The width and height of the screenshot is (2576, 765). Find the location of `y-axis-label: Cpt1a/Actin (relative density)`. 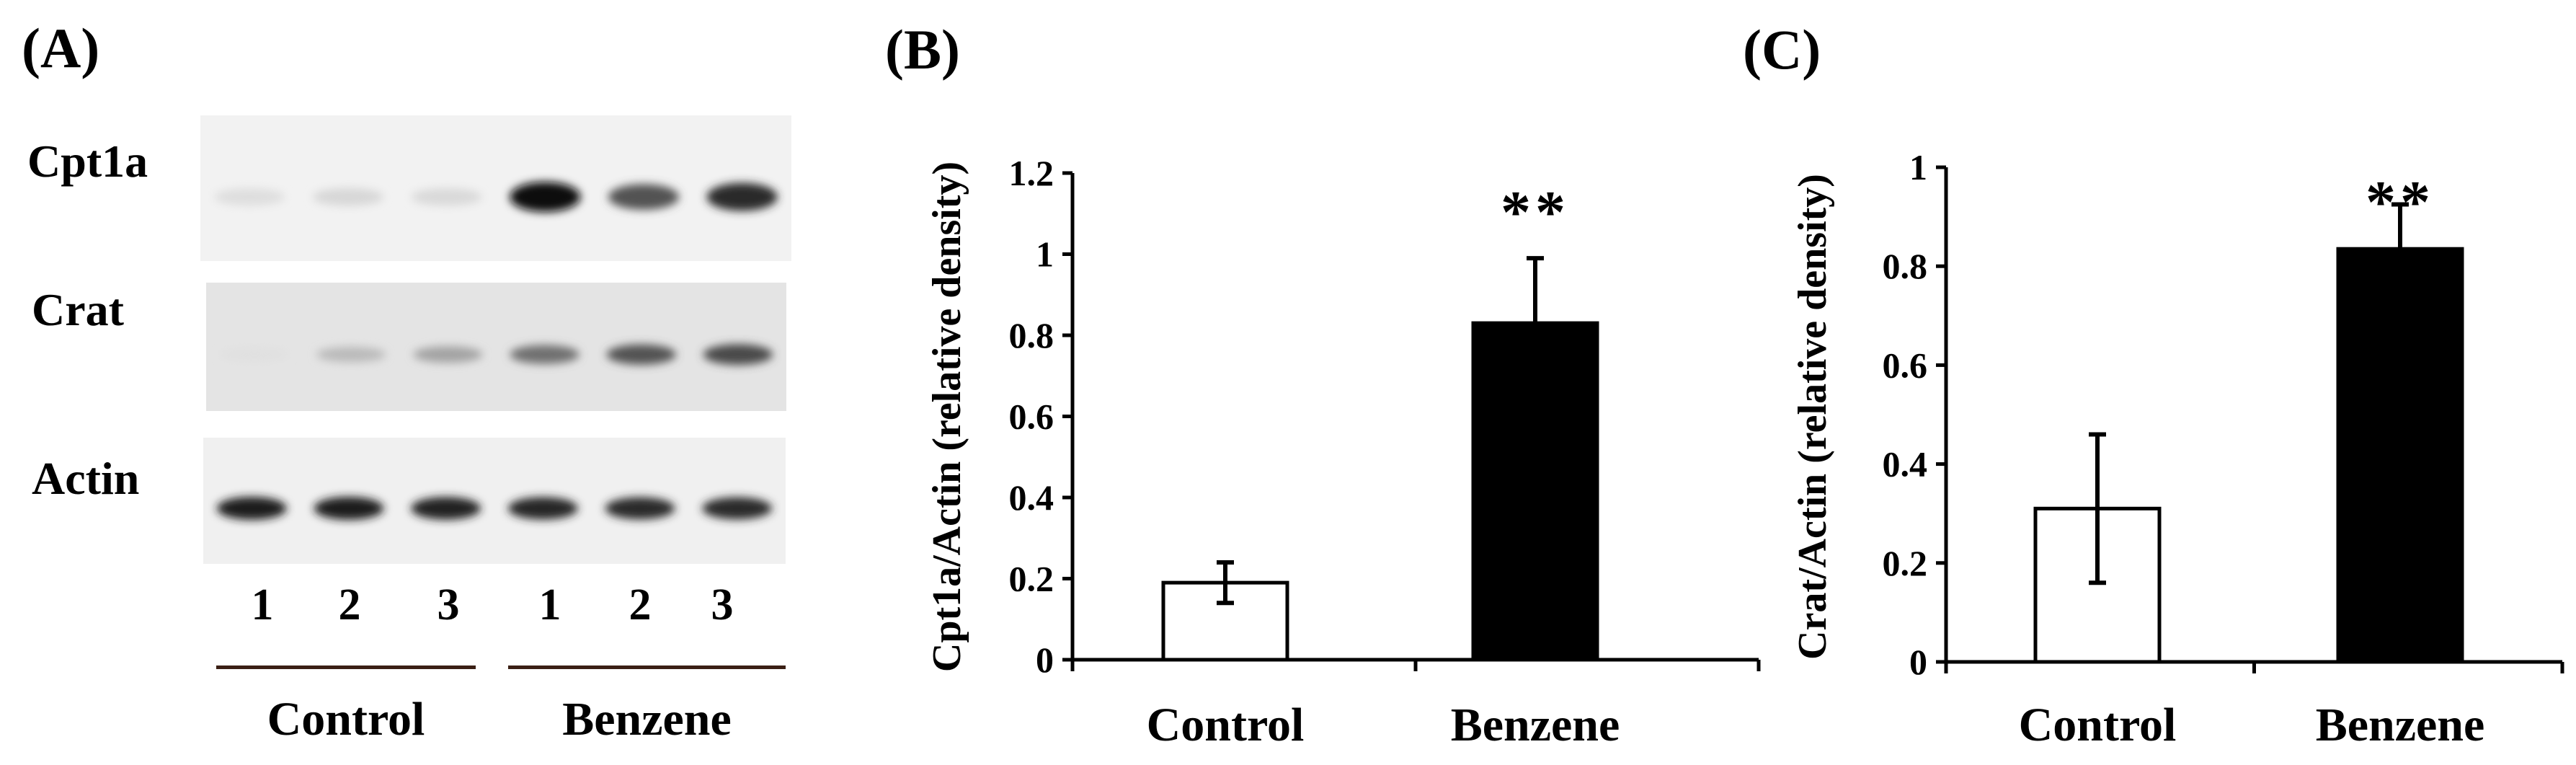

y-axis-label: Cpt1a/Actin (relative density) is located at coordinates (947, 417).